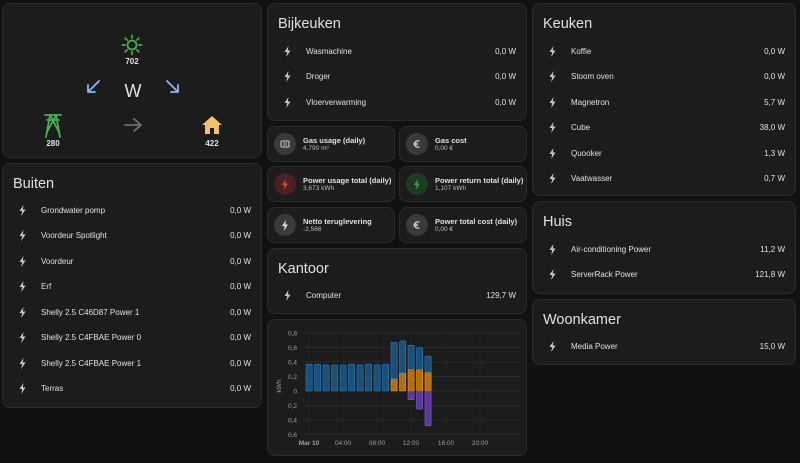  Describe the element at coordinates (331, 225) in the screenshot. I see `sensor-tile: Netto teruglevering -2,566` at that location.